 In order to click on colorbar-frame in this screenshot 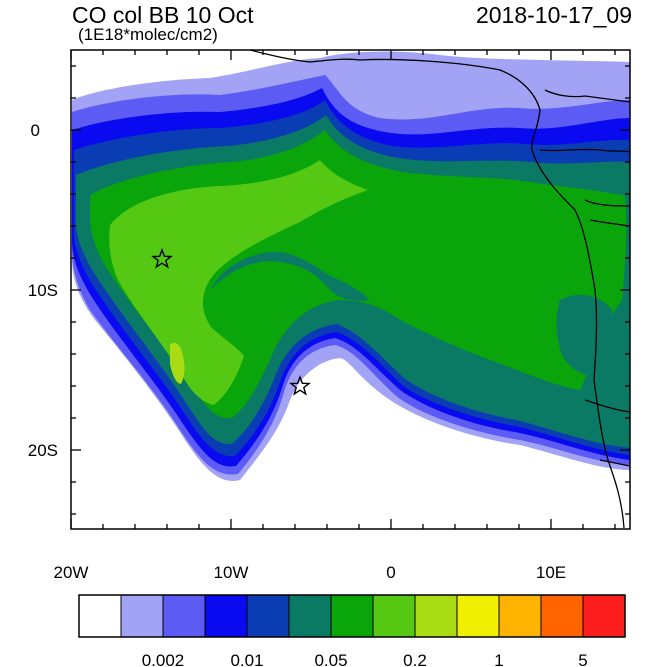, I will do `click(352, 616)`.